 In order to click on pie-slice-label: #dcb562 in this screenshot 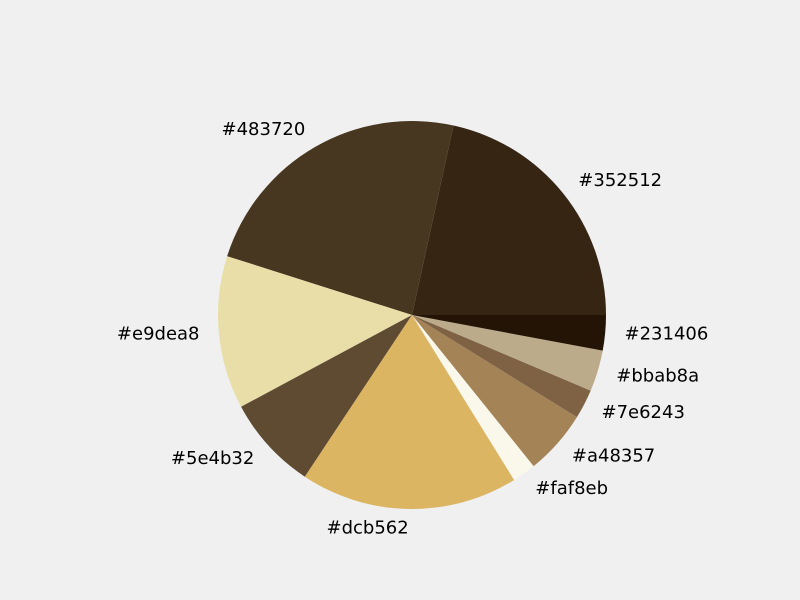, I will do `click(368, 527)`.